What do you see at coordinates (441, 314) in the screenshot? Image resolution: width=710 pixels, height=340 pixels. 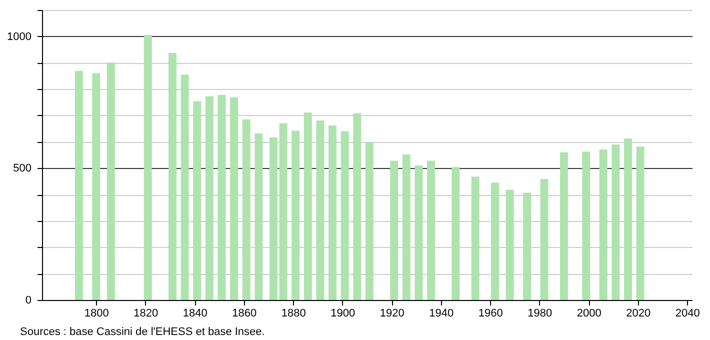 I see `x-tick-label: 1940` at bounding box center [441, 314].